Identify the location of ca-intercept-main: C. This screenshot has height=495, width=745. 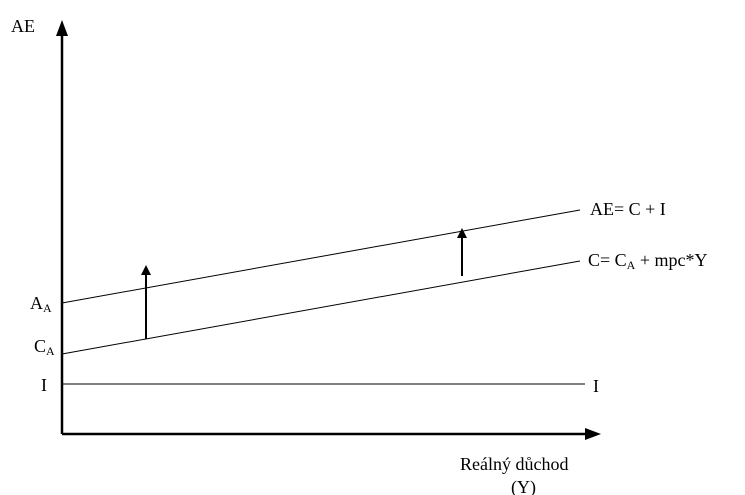
(40, 346).